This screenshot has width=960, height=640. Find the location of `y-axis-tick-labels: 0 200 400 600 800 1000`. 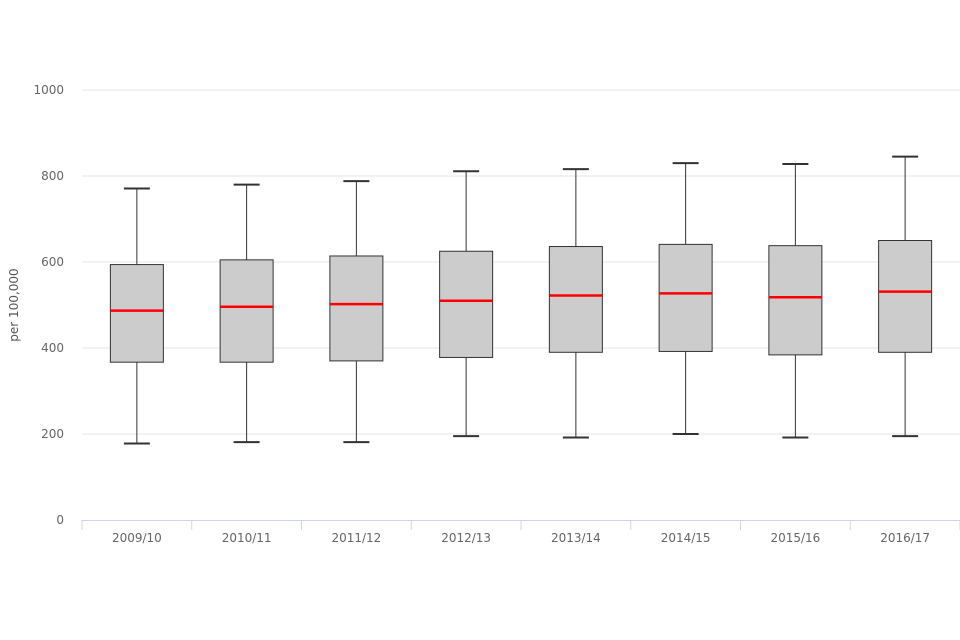

y-axis-tick-labels: 0 200 400 600 800 1000 is located at coordinates (48, 305).